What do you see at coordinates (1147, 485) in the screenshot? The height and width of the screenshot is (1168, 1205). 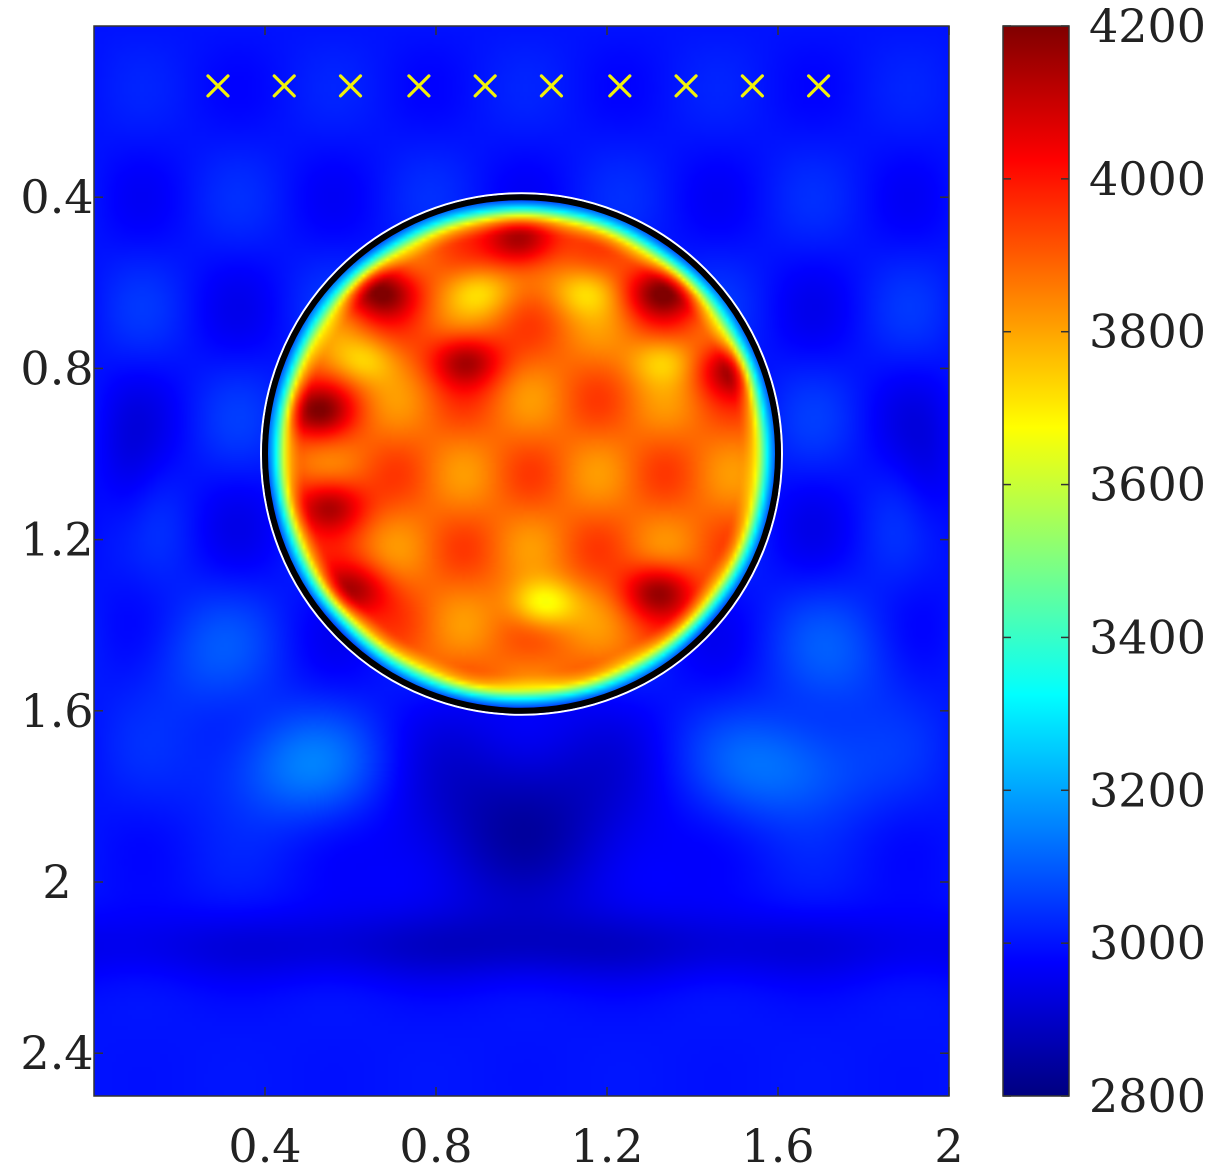 I see `colorbar-tick-label: 3600` at bounding box center [1147, 485].